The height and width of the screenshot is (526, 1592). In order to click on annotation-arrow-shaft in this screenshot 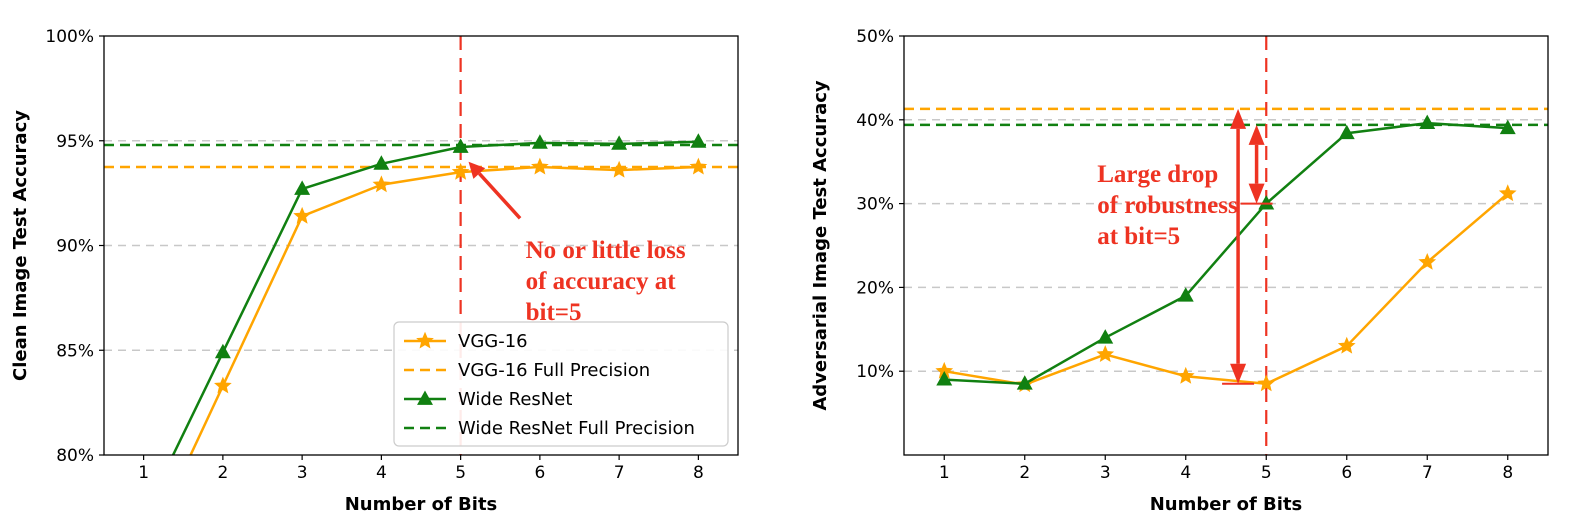, I will do `click(500, 196)`.